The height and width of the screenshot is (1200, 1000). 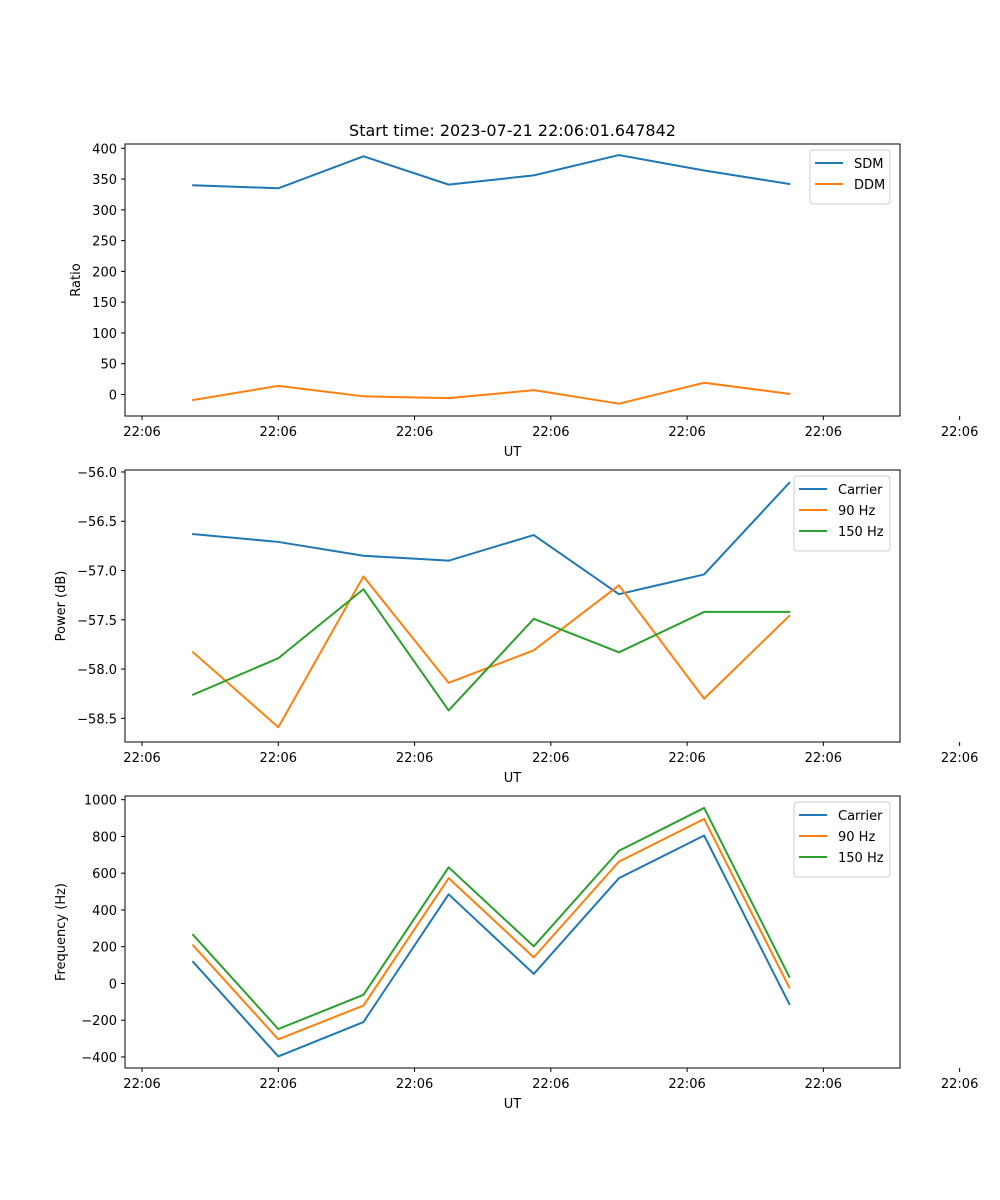 What do you see at coordinates (104, 180) in the screenshot?
I see `y-tick-label: 350` at bounding box center [104, 180].